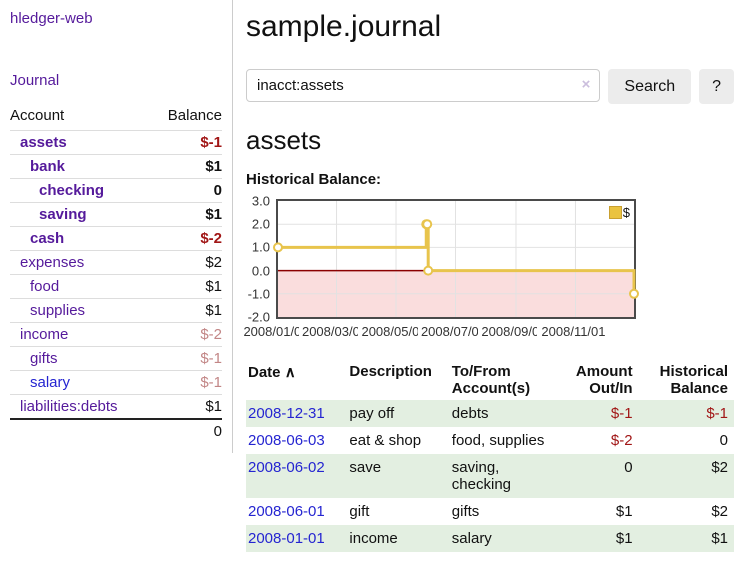 The image size is (742, 582). I want to click on page-title: sample.journal, so click(344, 26).